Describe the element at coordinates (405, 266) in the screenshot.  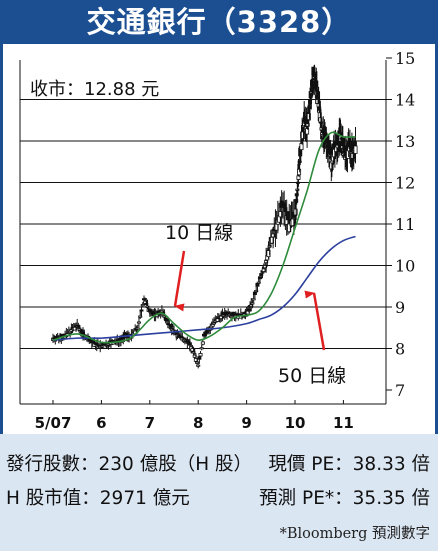
I see `y-tick-label: 10` at that location.